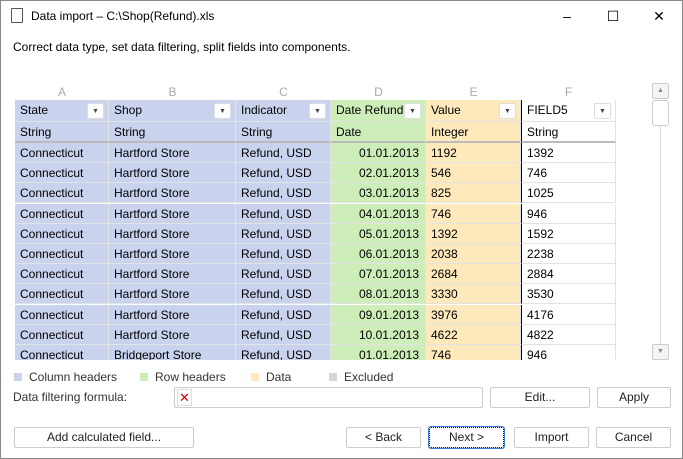 This screenshot has height=459, width=683. Describe the element at coordinates (660, 91) in the screenshot. I see `scroll-up-button: ▲` at that location.